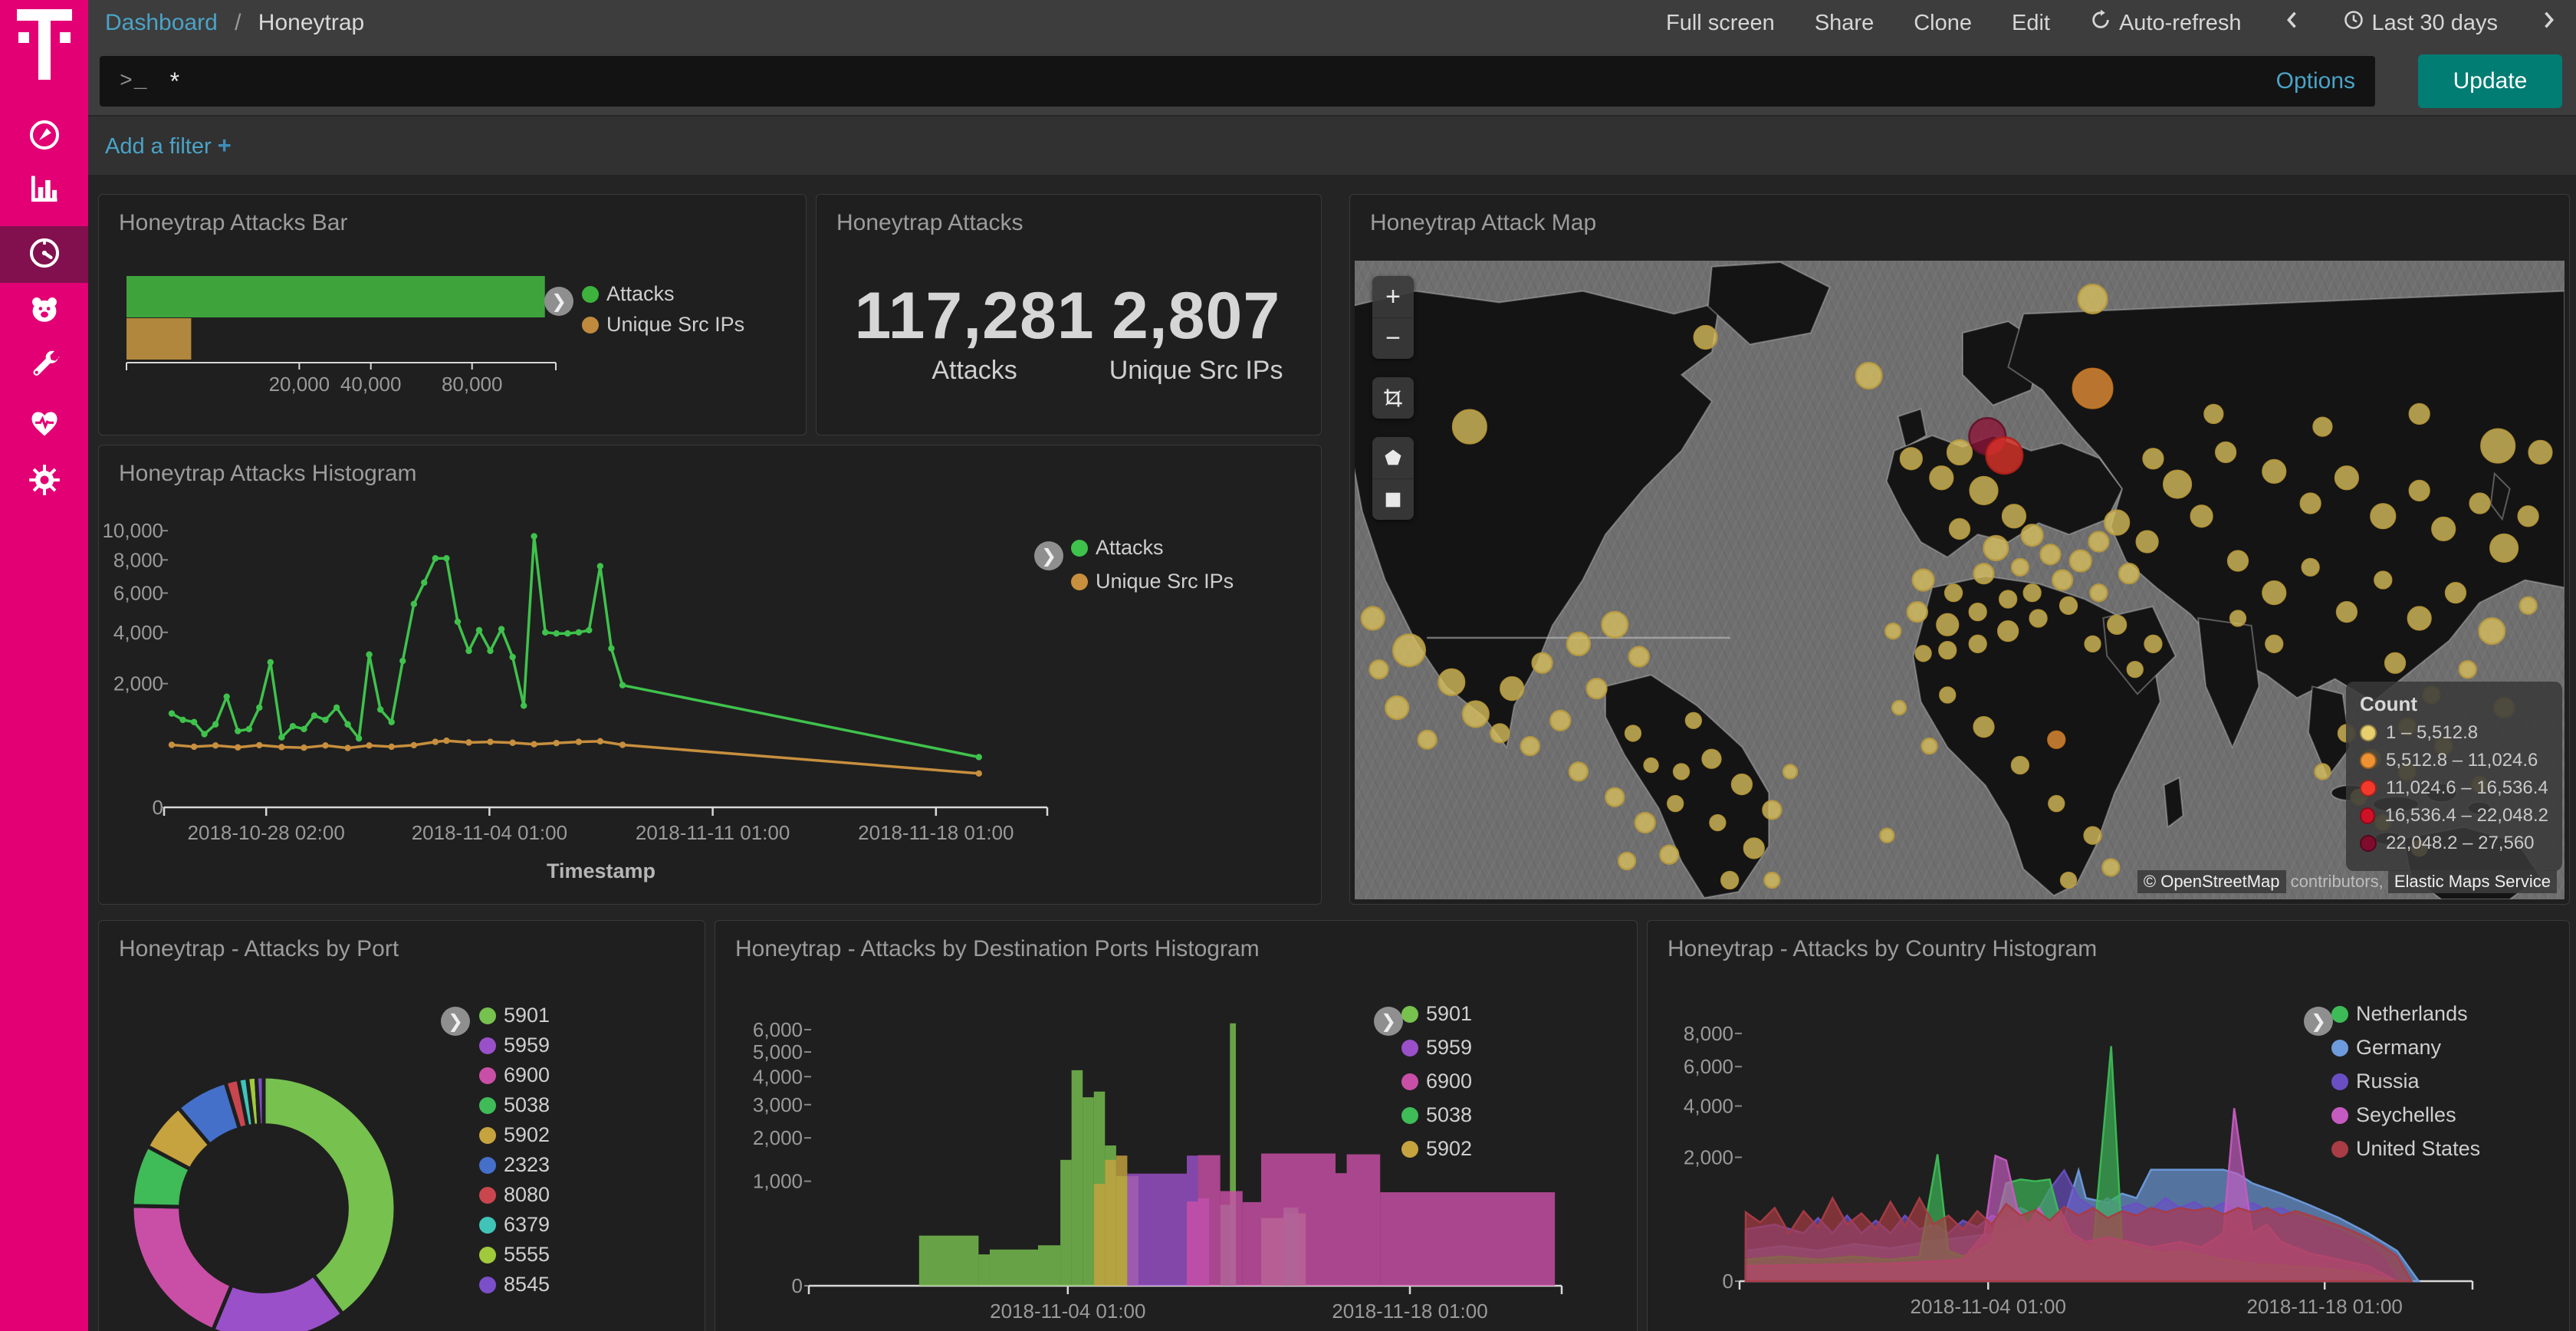 The width and height of the screenshot is (2576, 1331). Describe the element at coordinates (2376, 1081) in the screenshot. I see `legend-item-russia: Russia` at that location.